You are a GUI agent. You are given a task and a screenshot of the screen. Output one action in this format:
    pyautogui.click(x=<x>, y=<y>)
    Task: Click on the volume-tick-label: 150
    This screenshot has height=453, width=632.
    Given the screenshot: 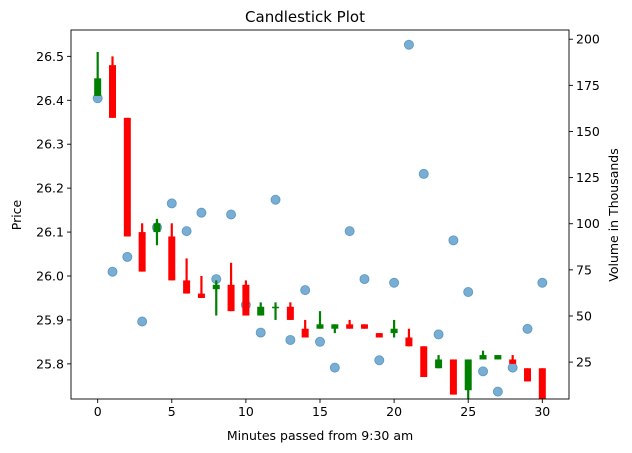 What is the action you would take?
    pyautogui.click(x=588, y=131)
    